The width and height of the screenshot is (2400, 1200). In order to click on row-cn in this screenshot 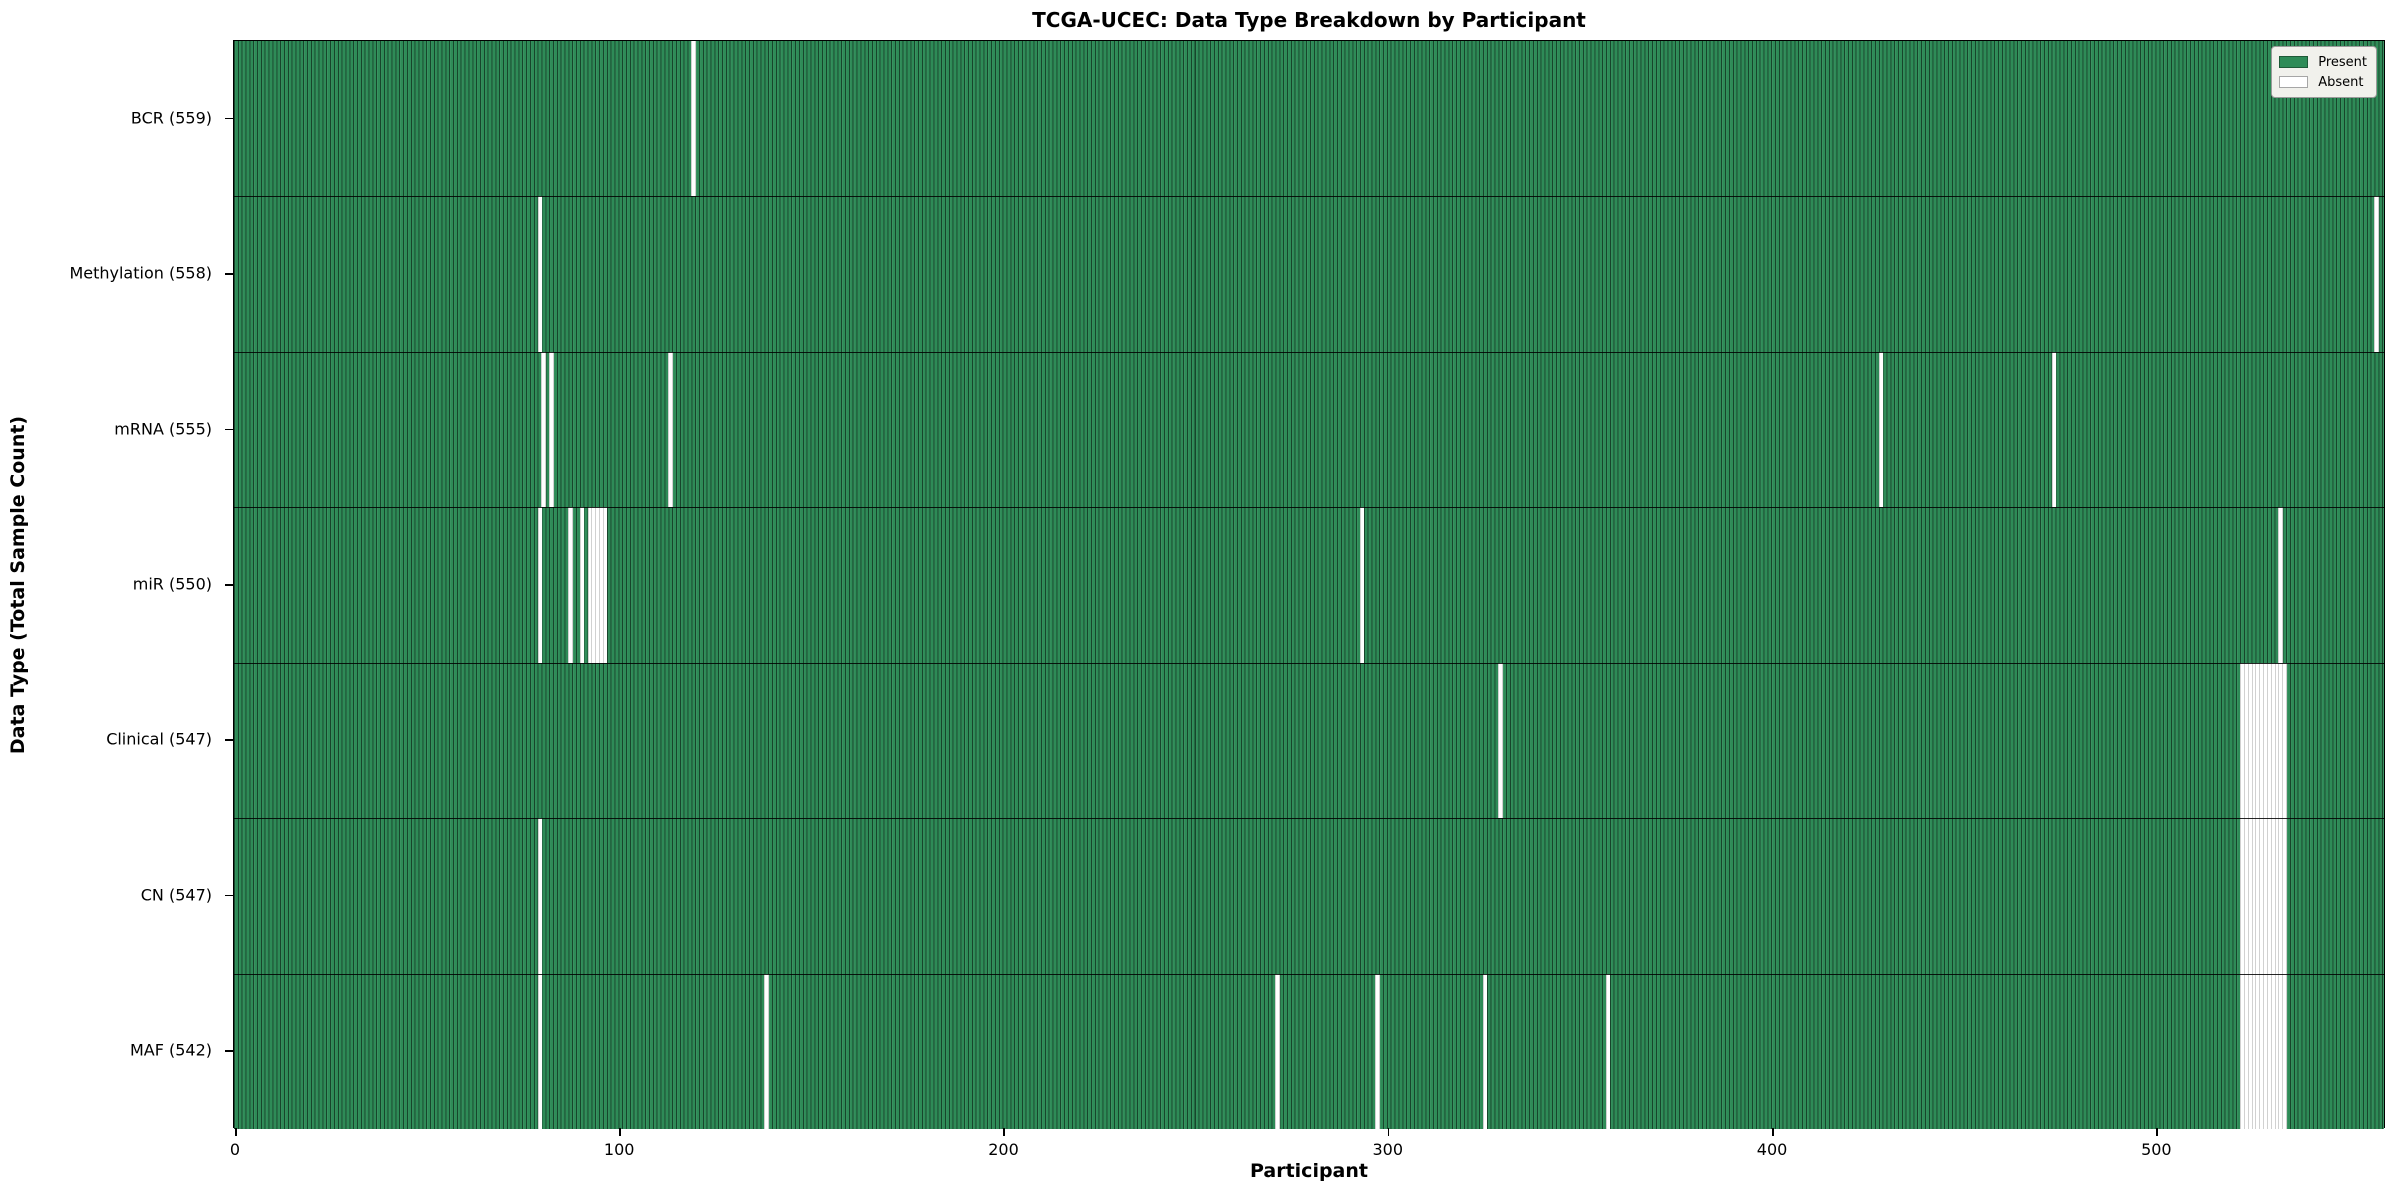, I will do `click(1309, 896)`.